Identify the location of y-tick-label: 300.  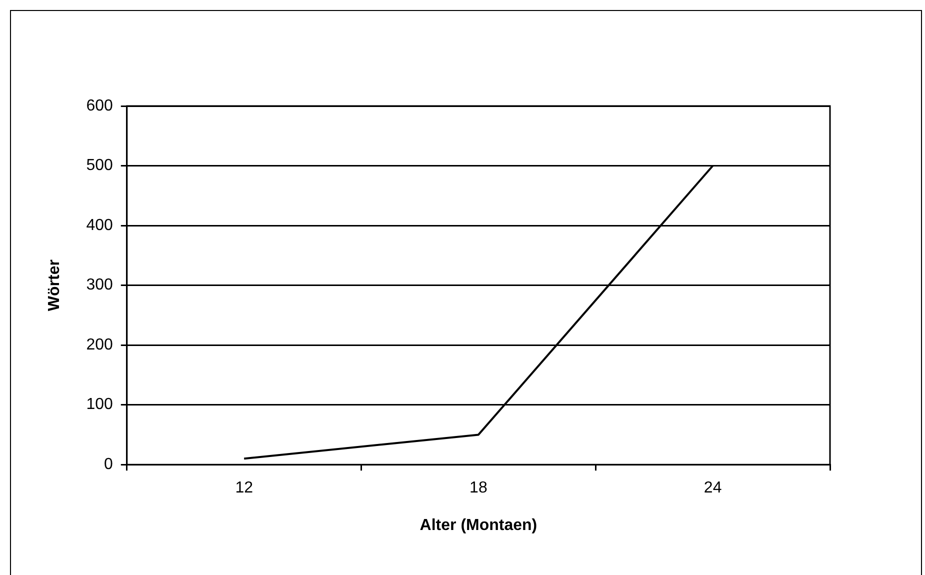
(99, 285).